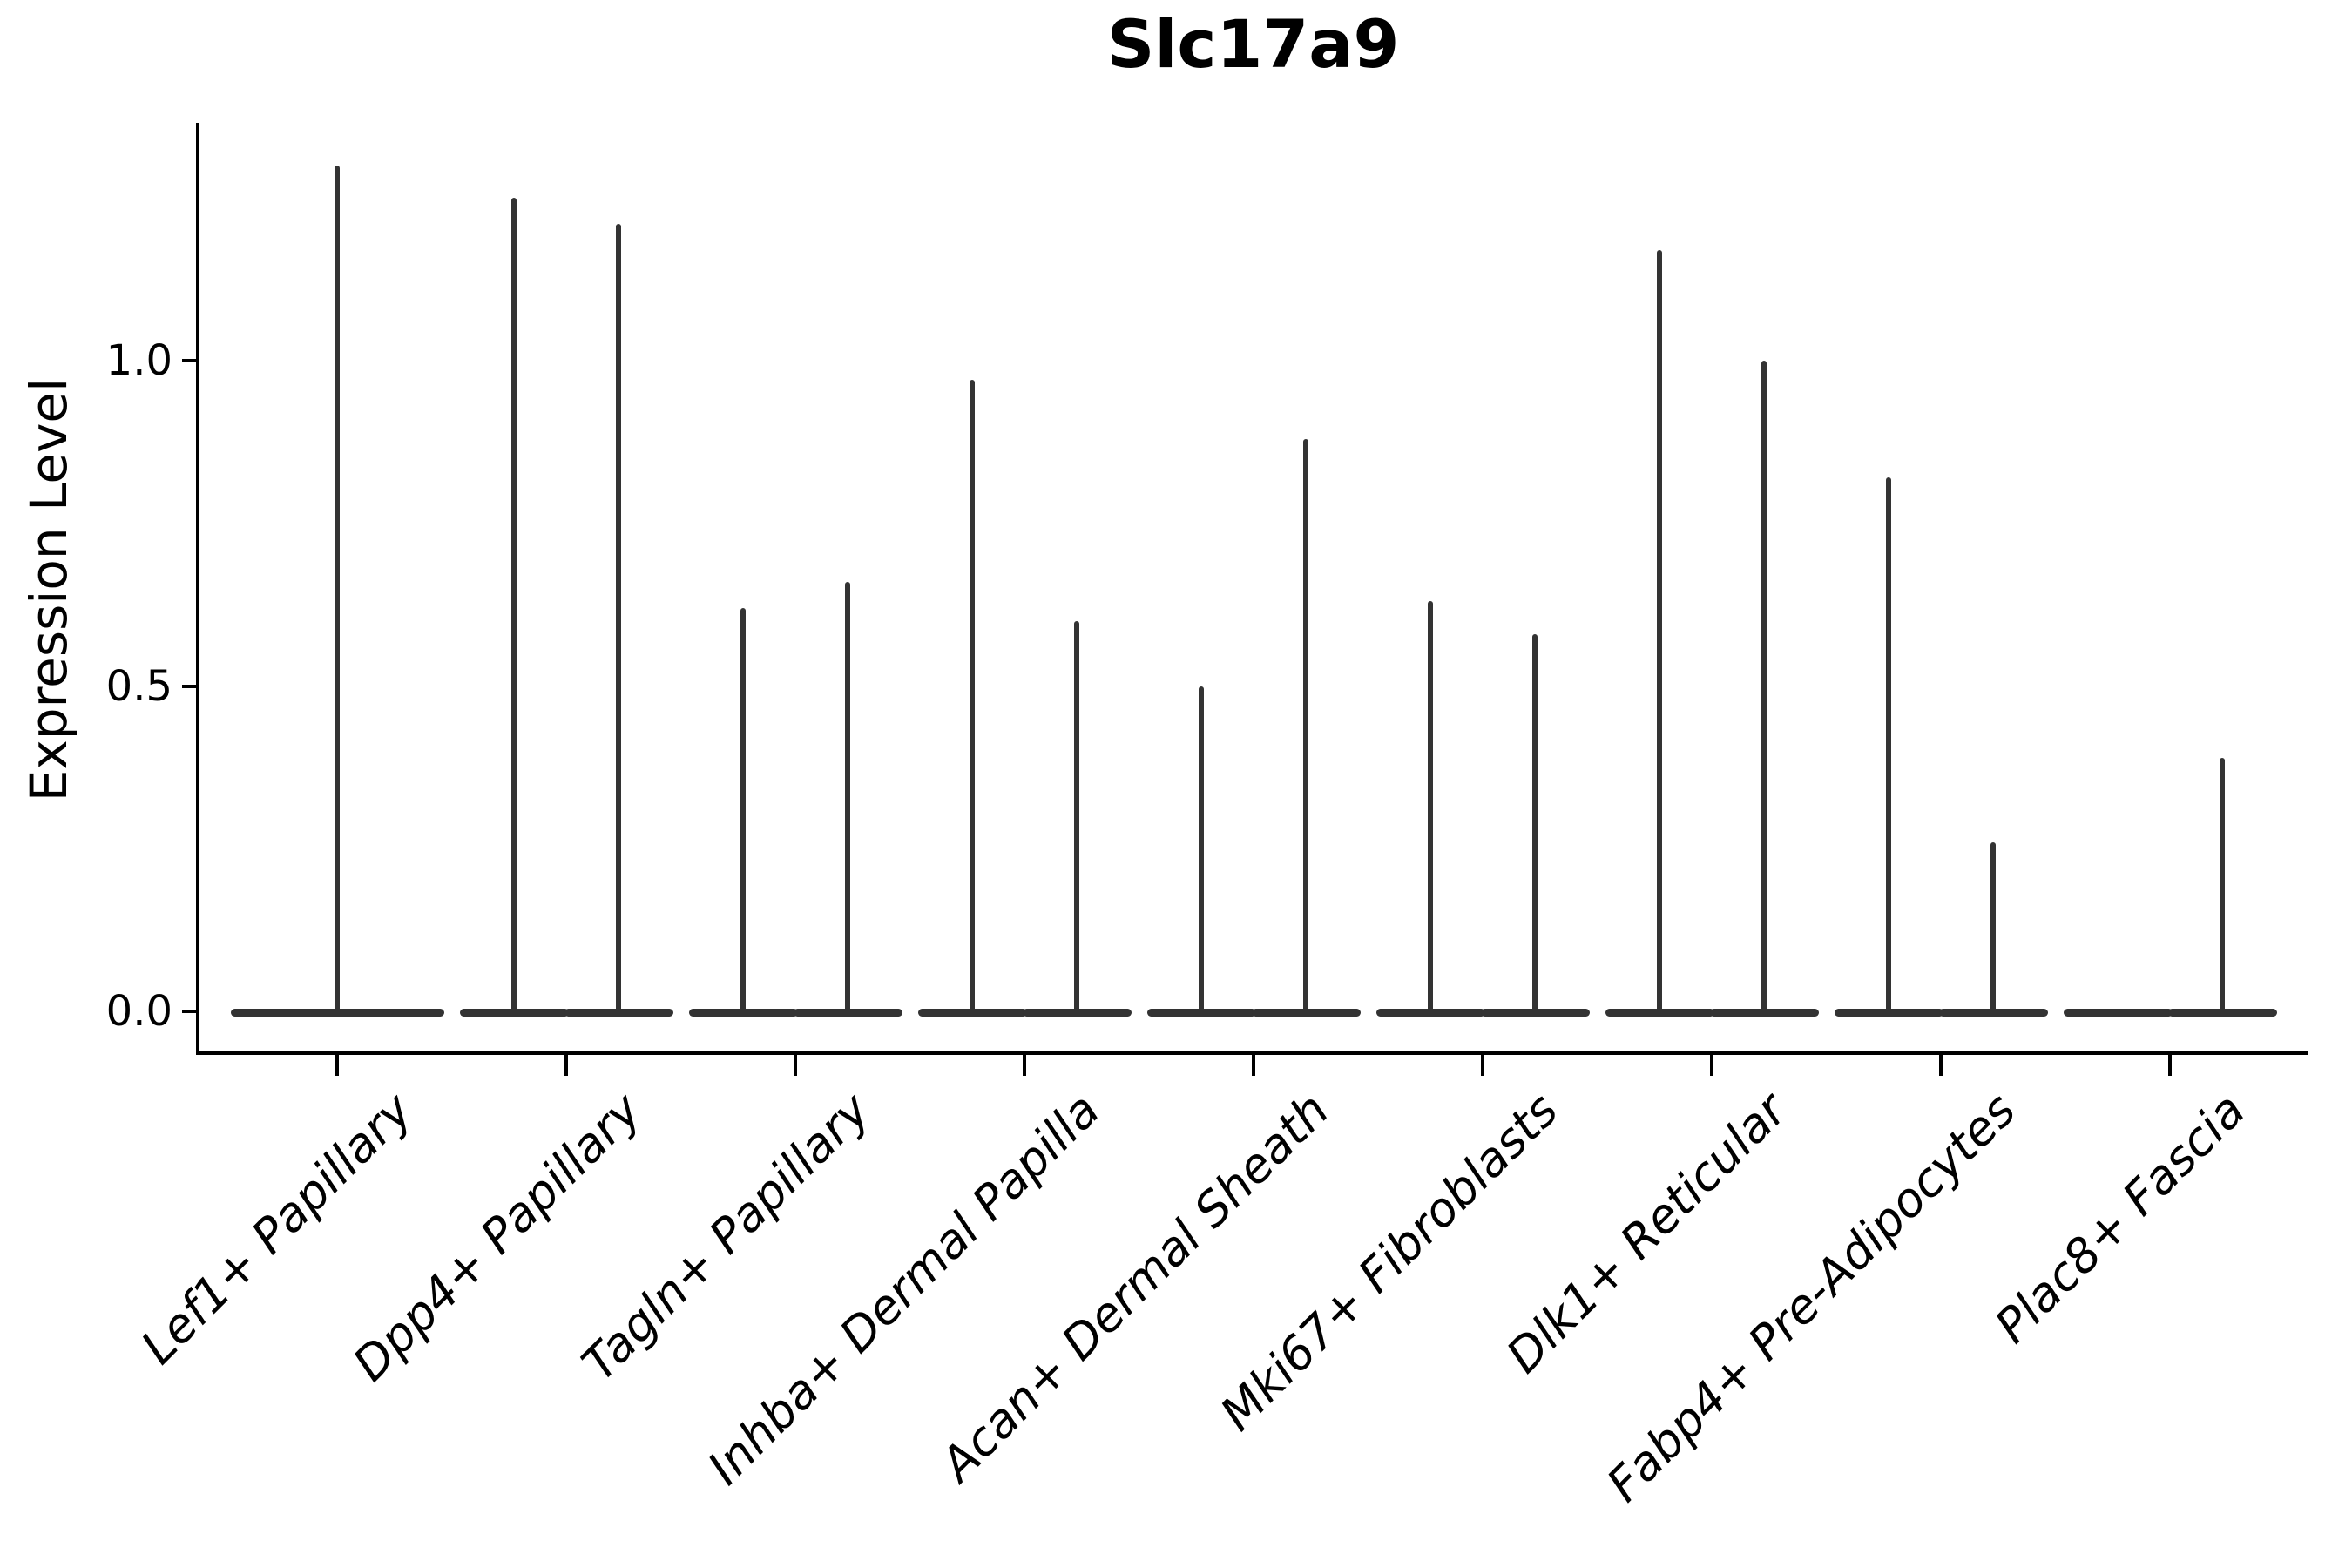 This screenshot has height=1568, width=2352. What do you see at coordinates (1253, 44) in the screenshot?
I see `chart-title: Slc17a9` at bounding box center [1253, 44].